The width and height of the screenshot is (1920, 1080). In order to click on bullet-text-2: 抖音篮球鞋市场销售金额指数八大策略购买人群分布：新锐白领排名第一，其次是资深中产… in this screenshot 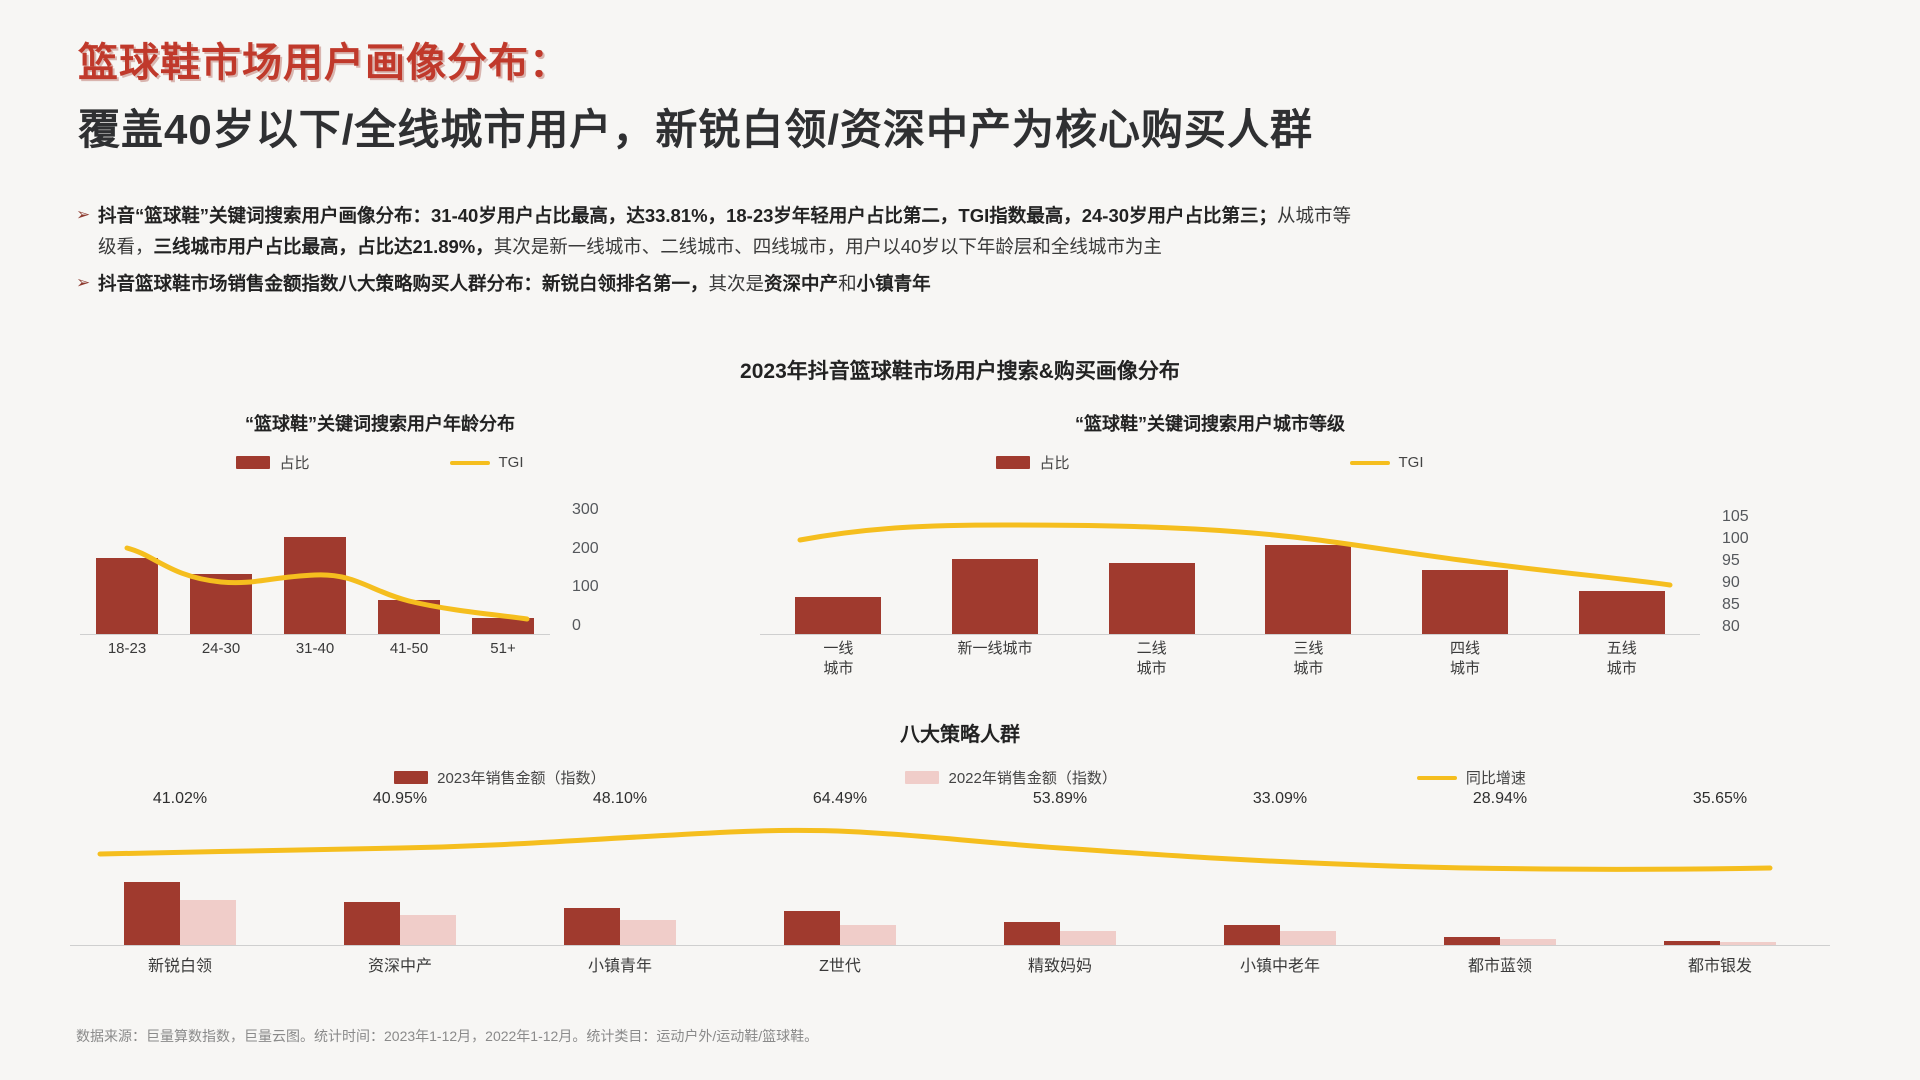, I will do `click(514, 283)`.